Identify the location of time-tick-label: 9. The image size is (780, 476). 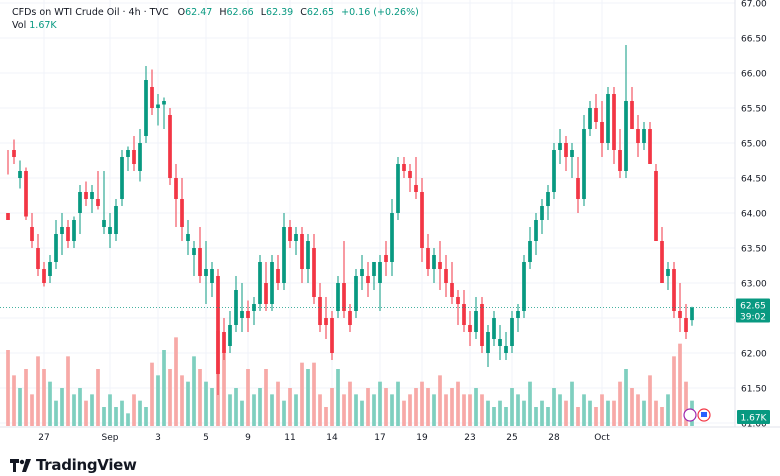
(248, 438).